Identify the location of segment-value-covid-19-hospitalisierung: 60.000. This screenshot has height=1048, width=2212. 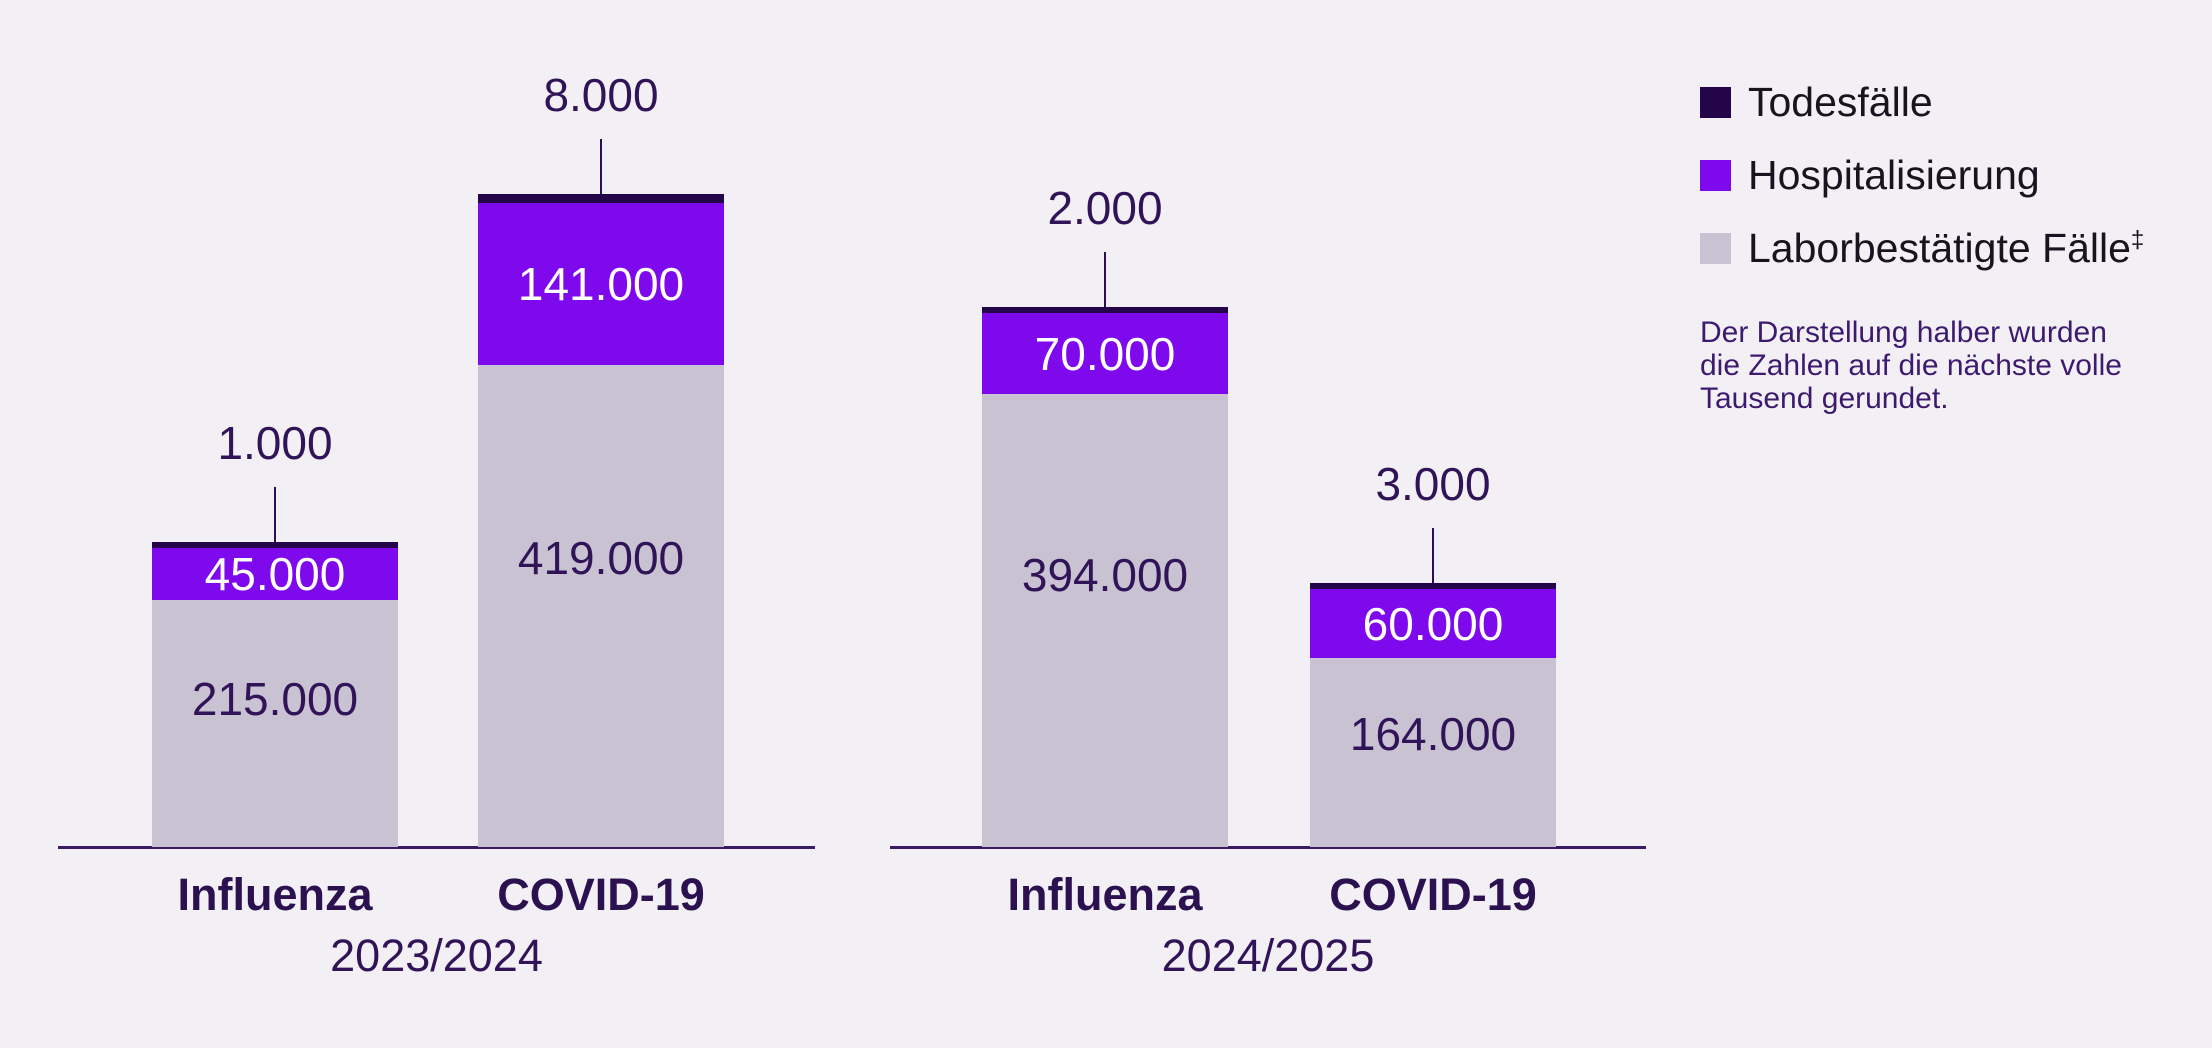
(1433, 623).